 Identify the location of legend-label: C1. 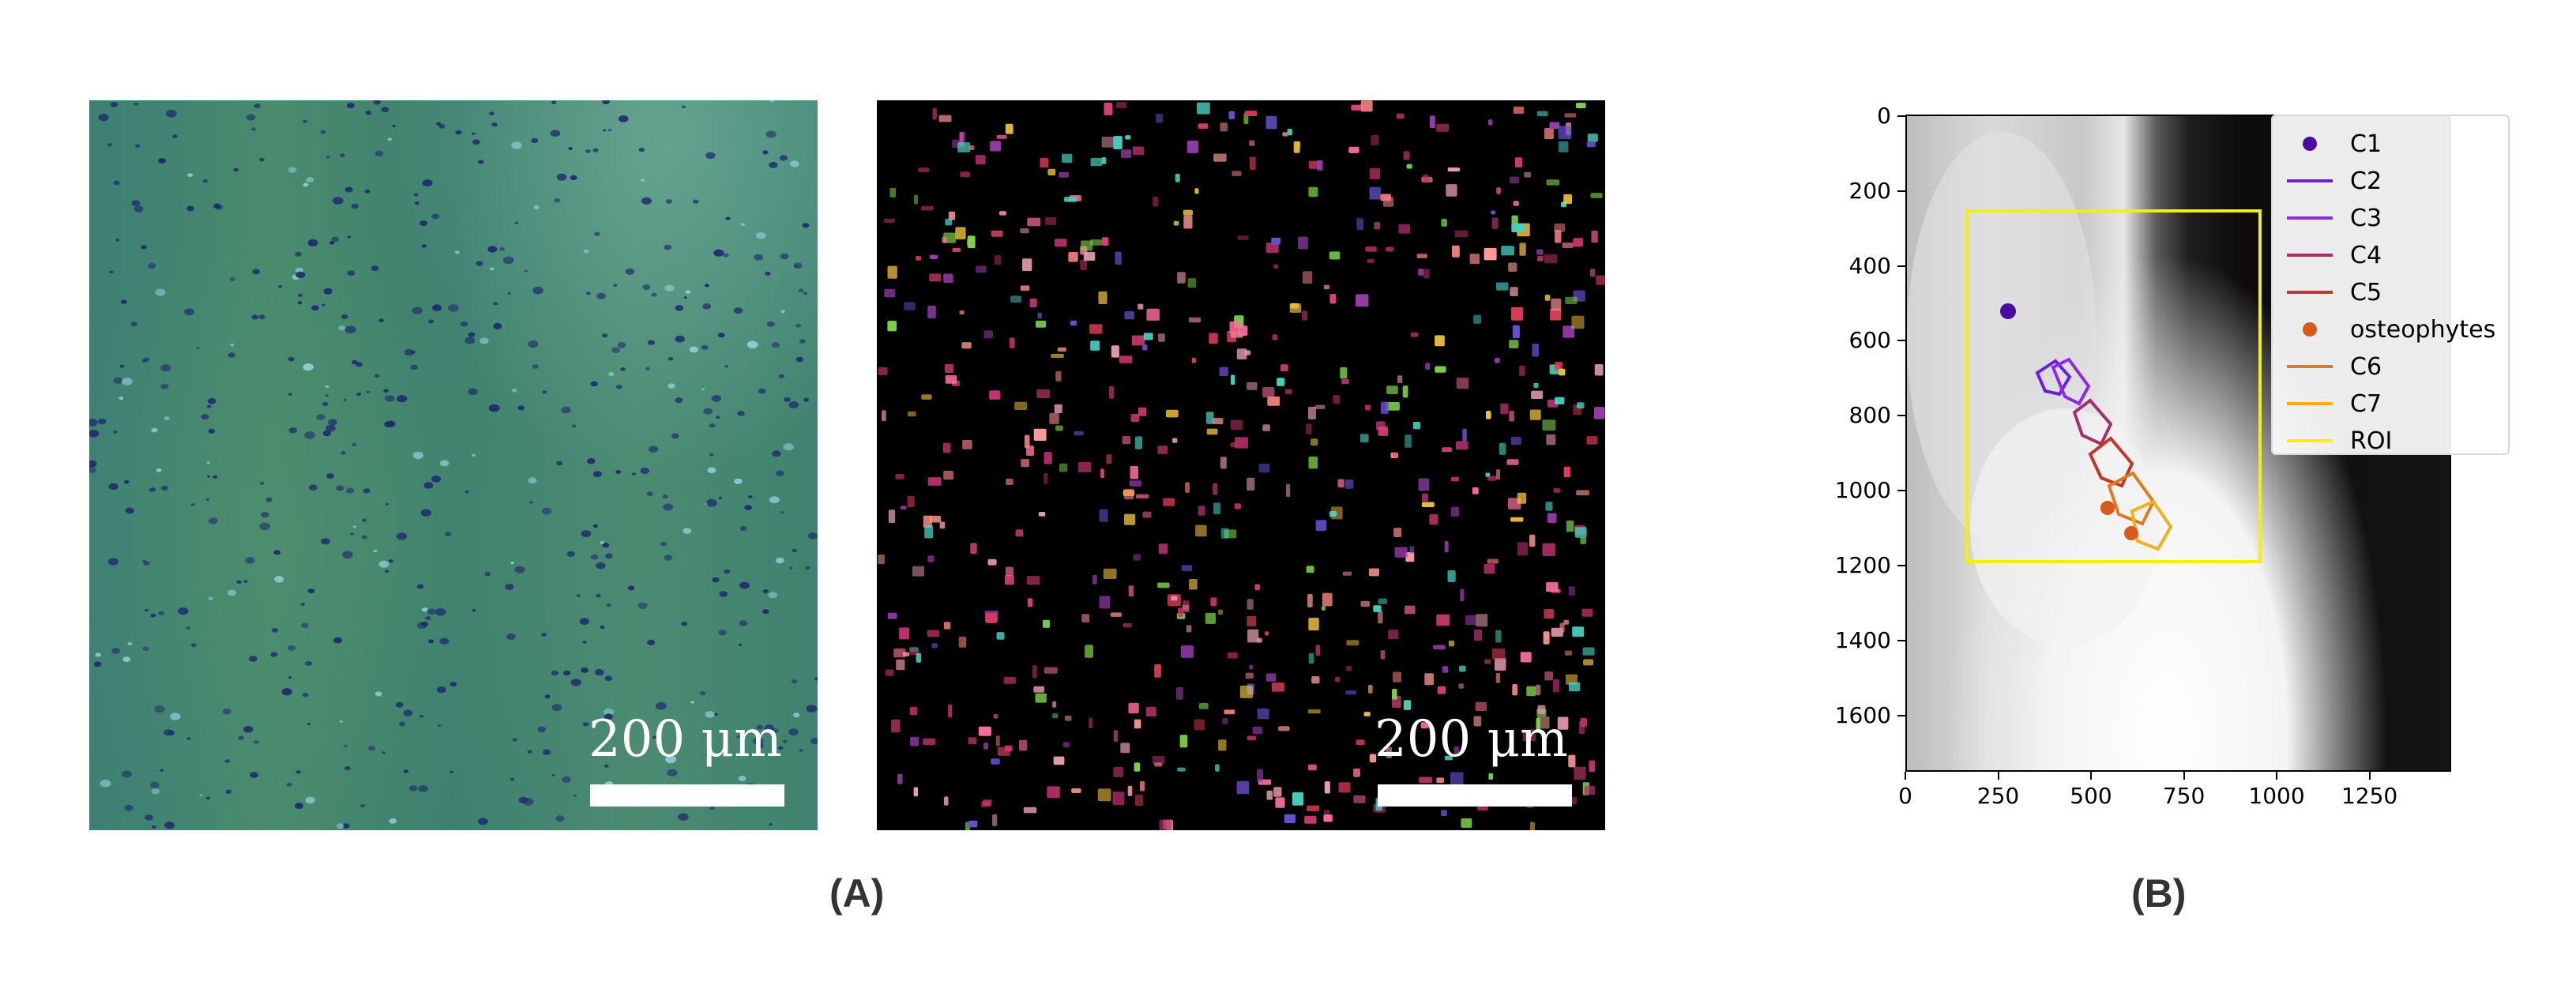
(2366, 144).